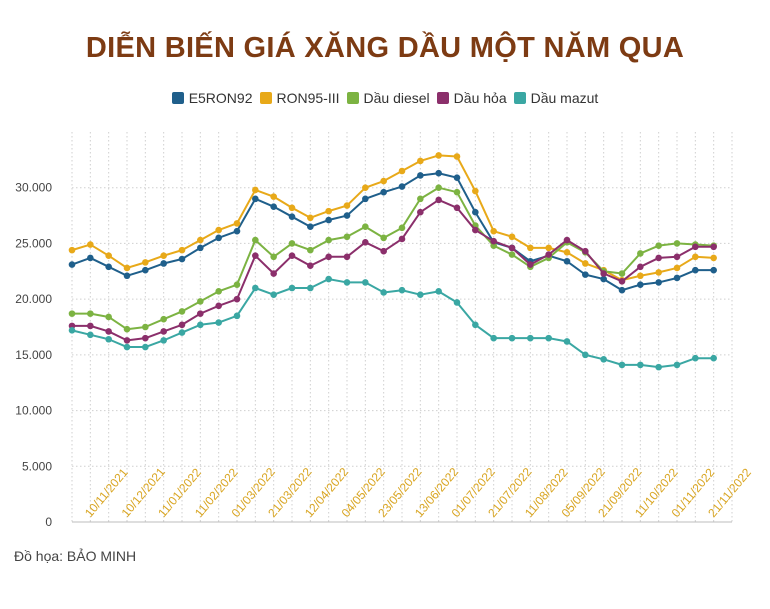 This screenshot has width=770, height=609. What do you see at coordinates (75, 556) in the screenshot?
I see `credit-text: Đồ họa: BẢO MINH` at bounding box center [75, 556].